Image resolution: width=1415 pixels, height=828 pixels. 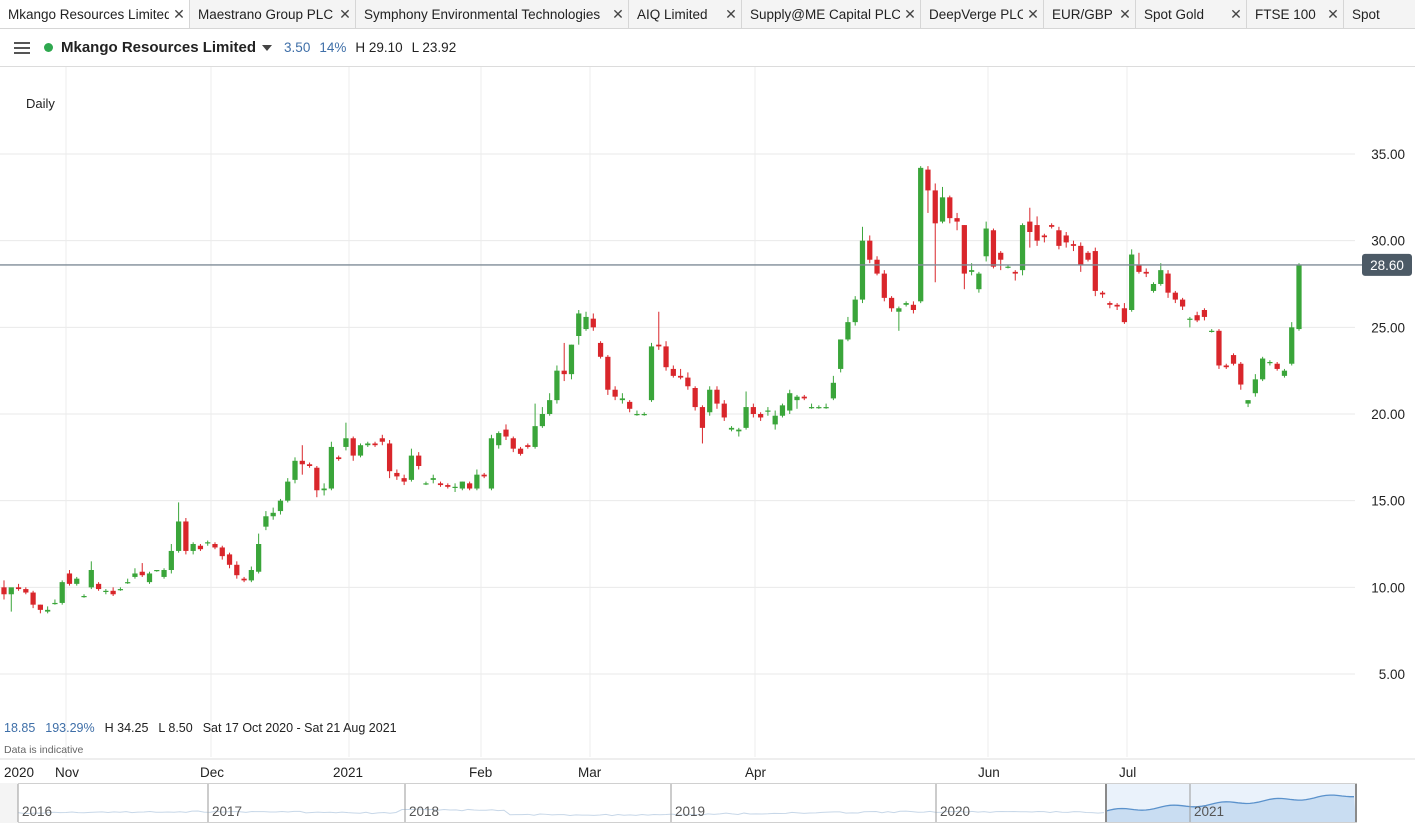 I want to click on tab-label: EUR/GBP, so click(x=1083, y=14).